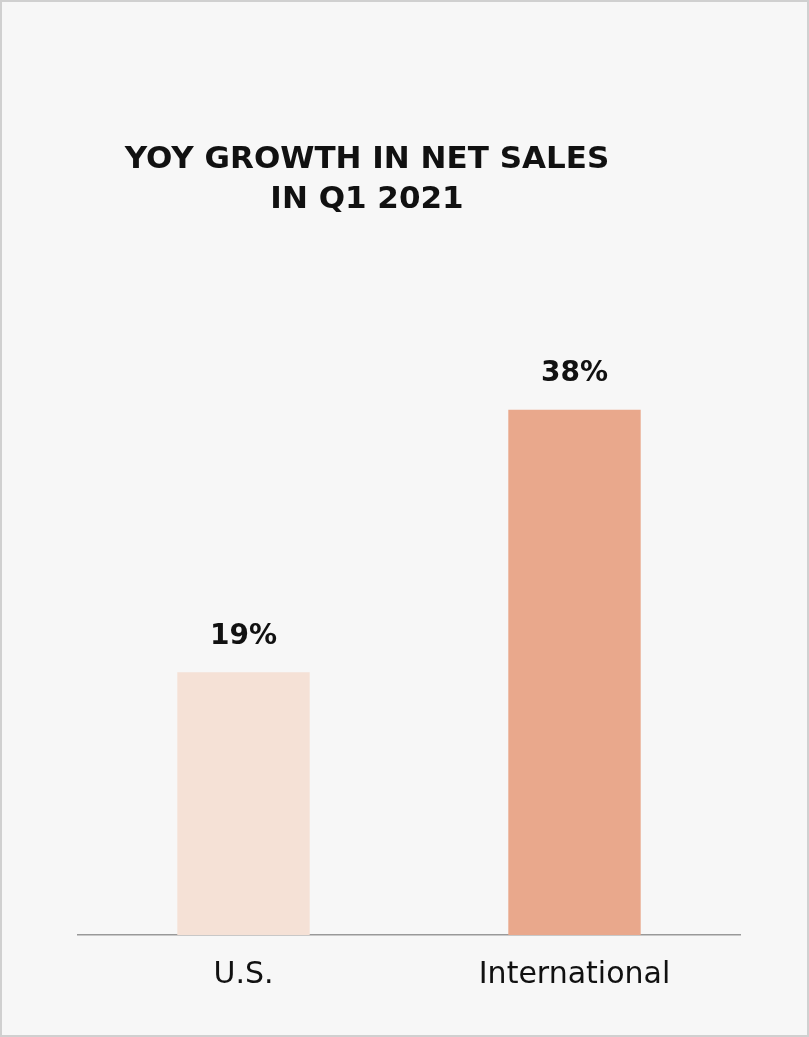 This screenshot has height=1037, width=809. Describe the element at coordinates (574, 371) in the screenshot. I see `data-label: 38%` at that location.